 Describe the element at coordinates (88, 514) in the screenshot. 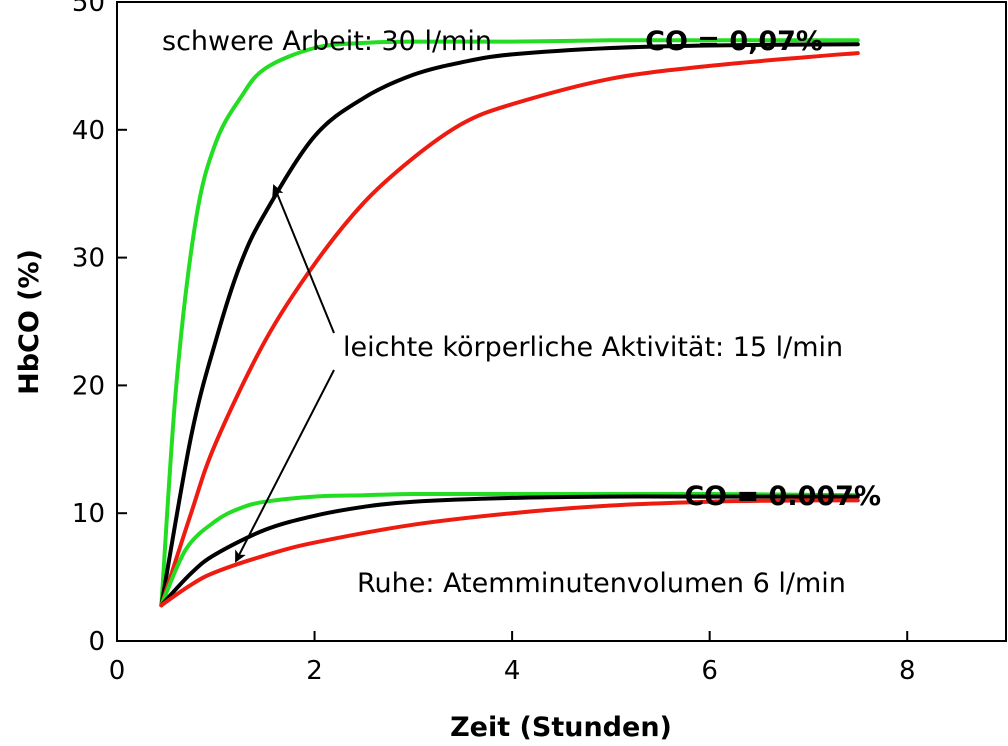

I see `y-tick-label: 10` at that location.